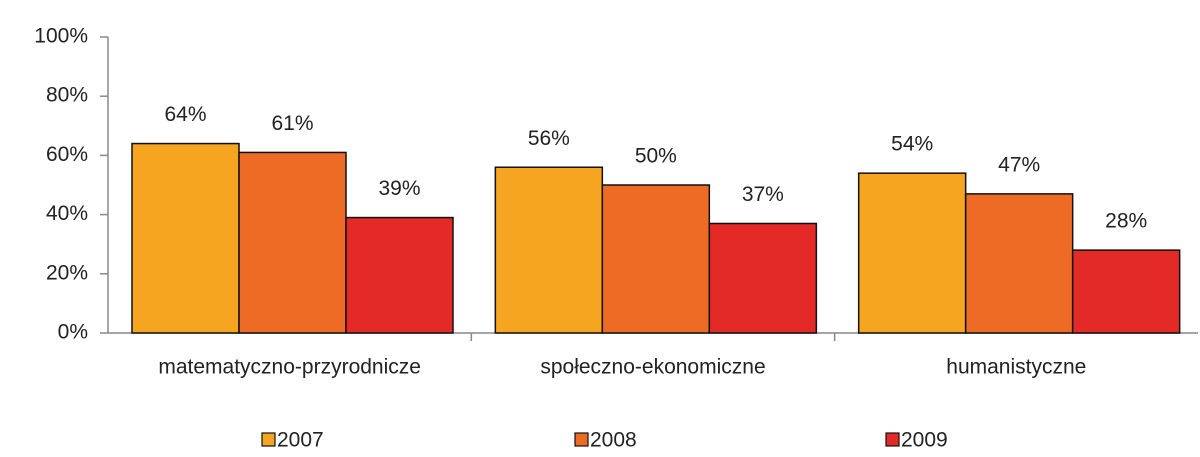  What do you see at coordinates (652, 367) in the screenshot?
I see `x-tick-label: społeczno-ekonomiczne` at bounding box center [652, 367].